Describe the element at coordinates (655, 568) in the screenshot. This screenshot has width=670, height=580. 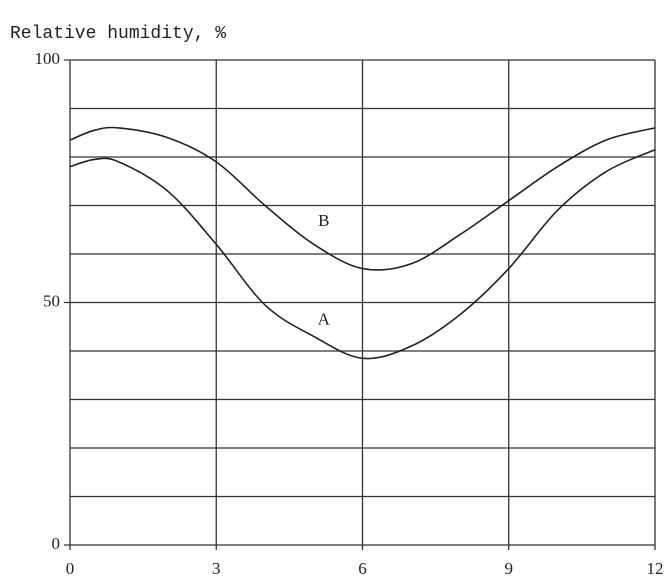
I see `x-tick-label: 12` at that location.